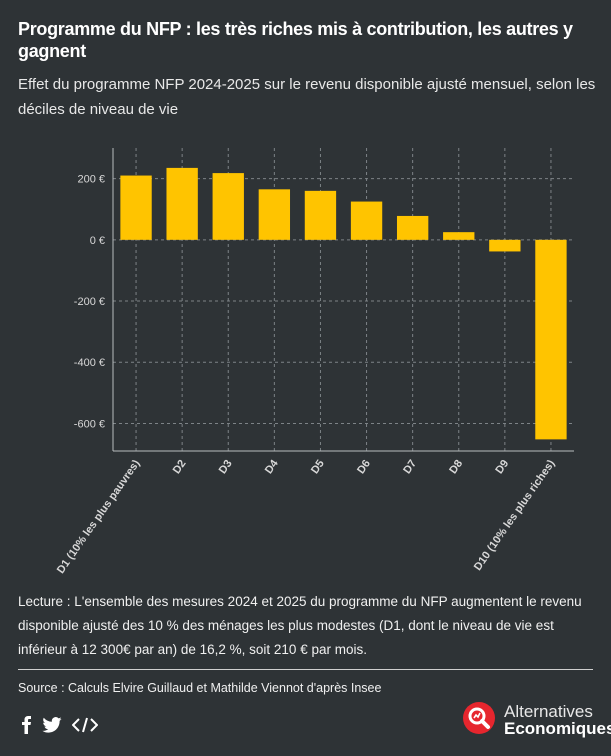 This screenshot has width=611, height=756. What do you see at coordinates (89, 363) in the screenshot?
I see `y-tick-label: -400 €` at bounding box center [89, 363].